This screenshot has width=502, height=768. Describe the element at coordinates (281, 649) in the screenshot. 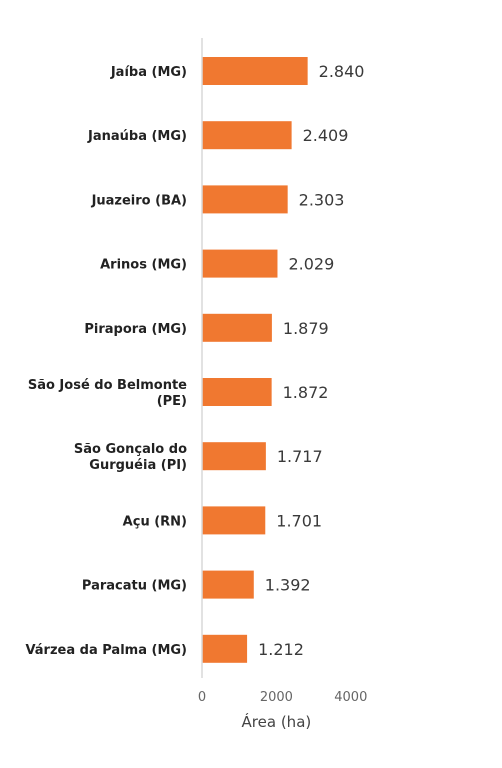

I see `value-label: 1.212` at that location.